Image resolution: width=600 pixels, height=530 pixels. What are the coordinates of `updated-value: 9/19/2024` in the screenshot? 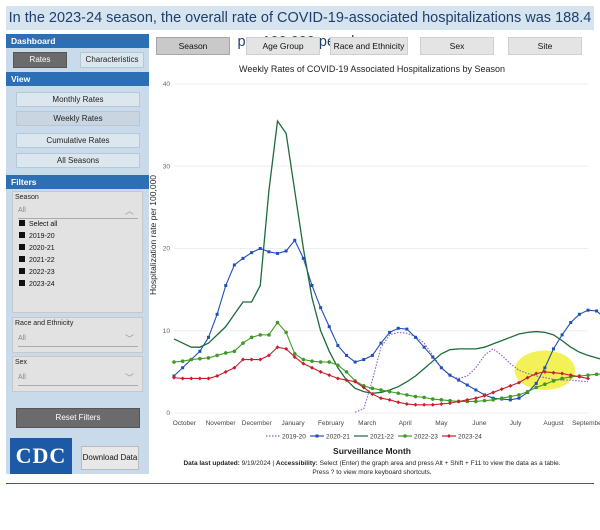 It's located at (256, 463).